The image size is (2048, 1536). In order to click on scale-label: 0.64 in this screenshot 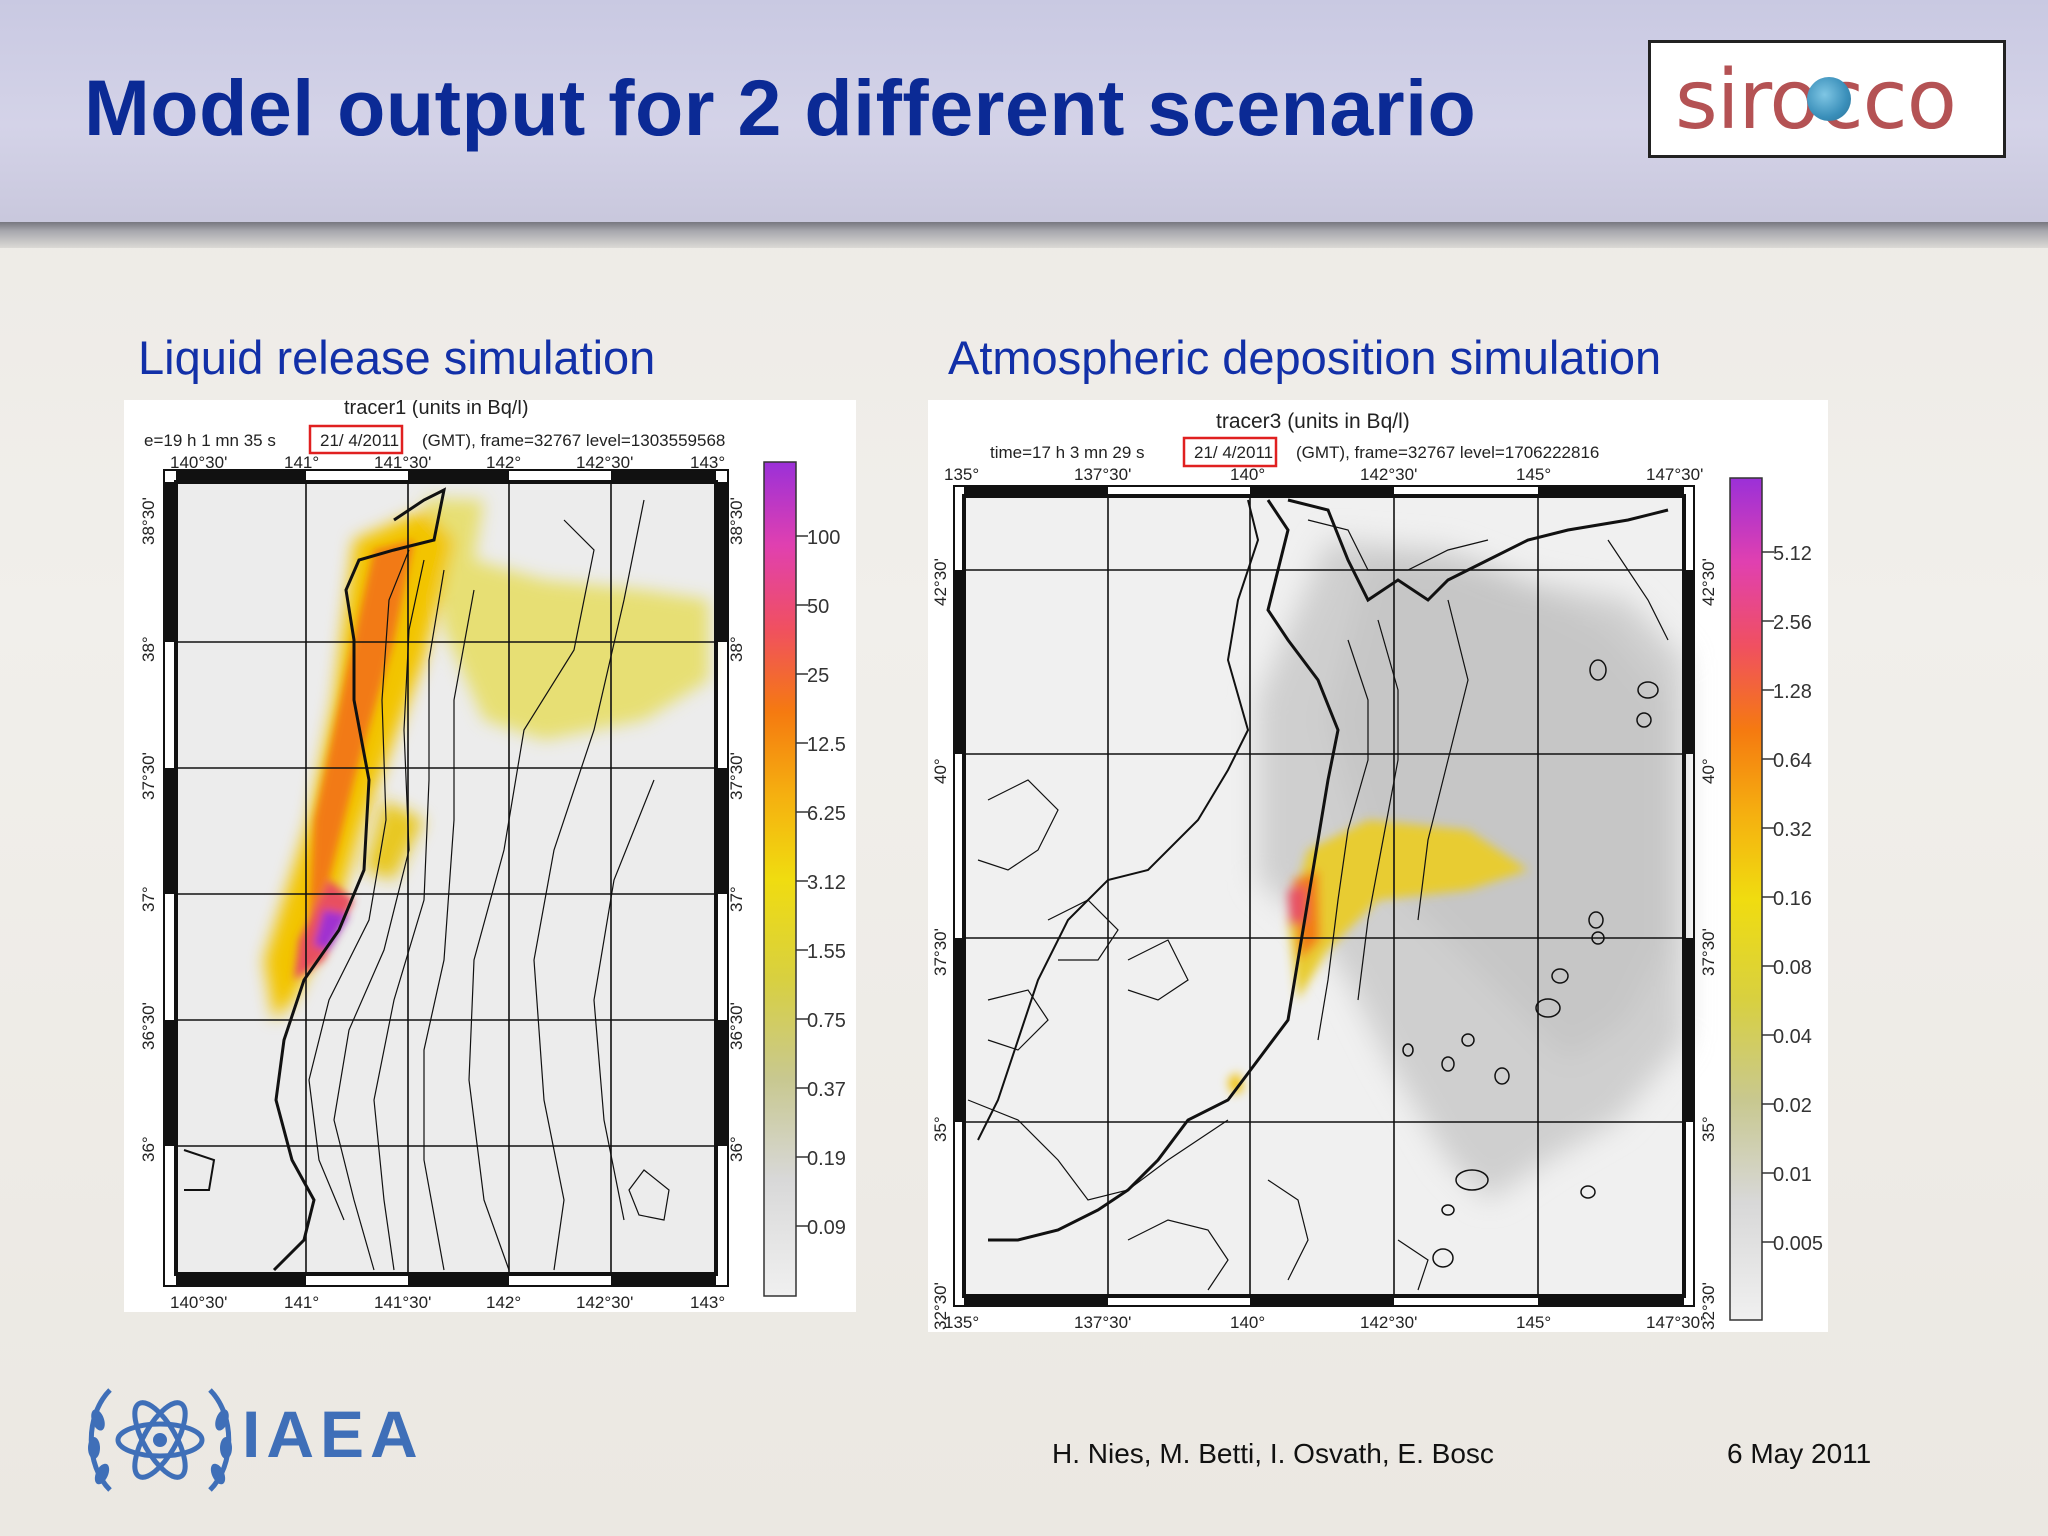, I will do `click(1792, 761)`.